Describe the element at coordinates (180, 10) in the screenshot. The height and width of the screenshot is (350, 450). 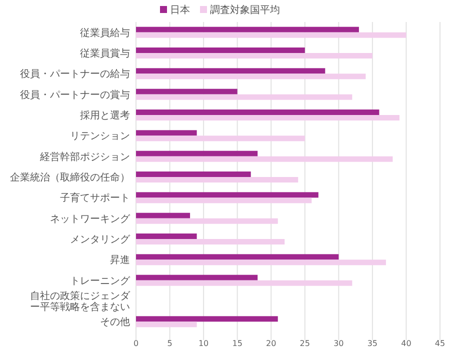
I see `legend-label: 日本` at that location.